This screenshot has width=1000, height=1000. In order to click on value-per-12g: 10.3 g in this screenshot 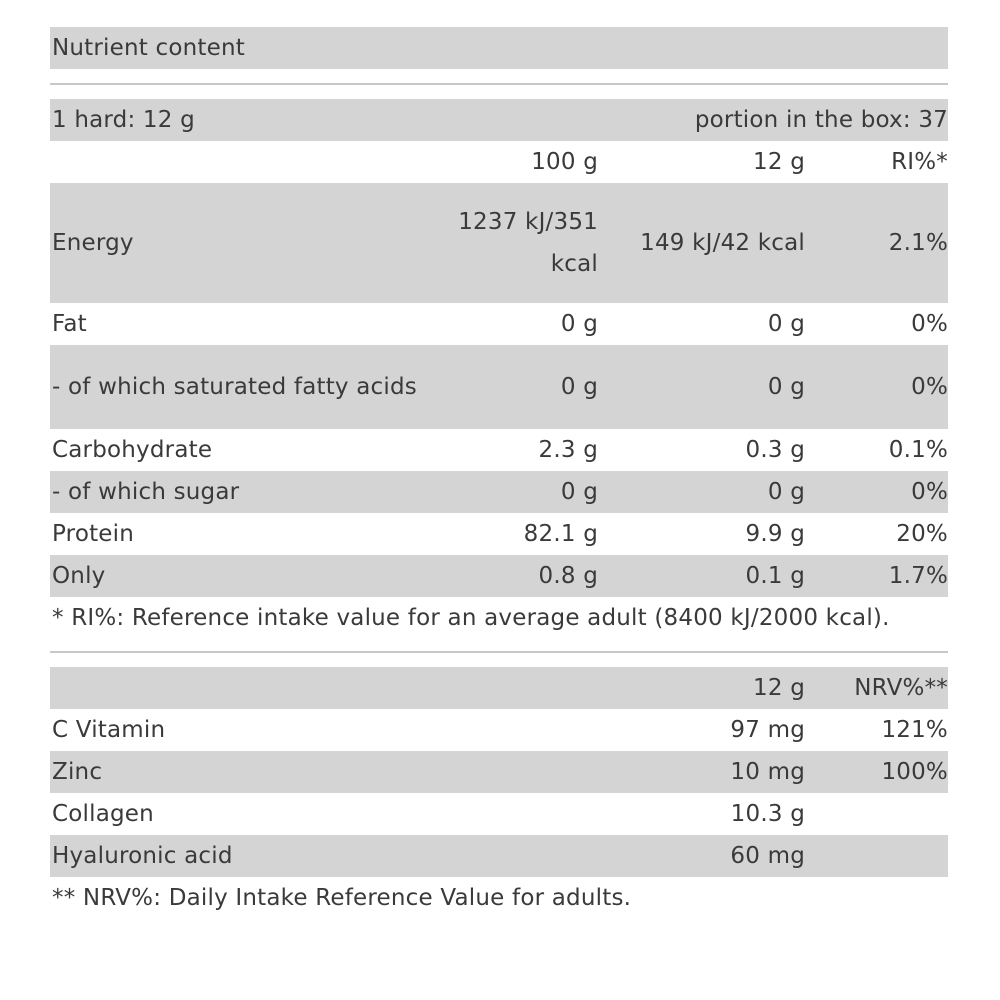, I will do `click(767, 814)`.